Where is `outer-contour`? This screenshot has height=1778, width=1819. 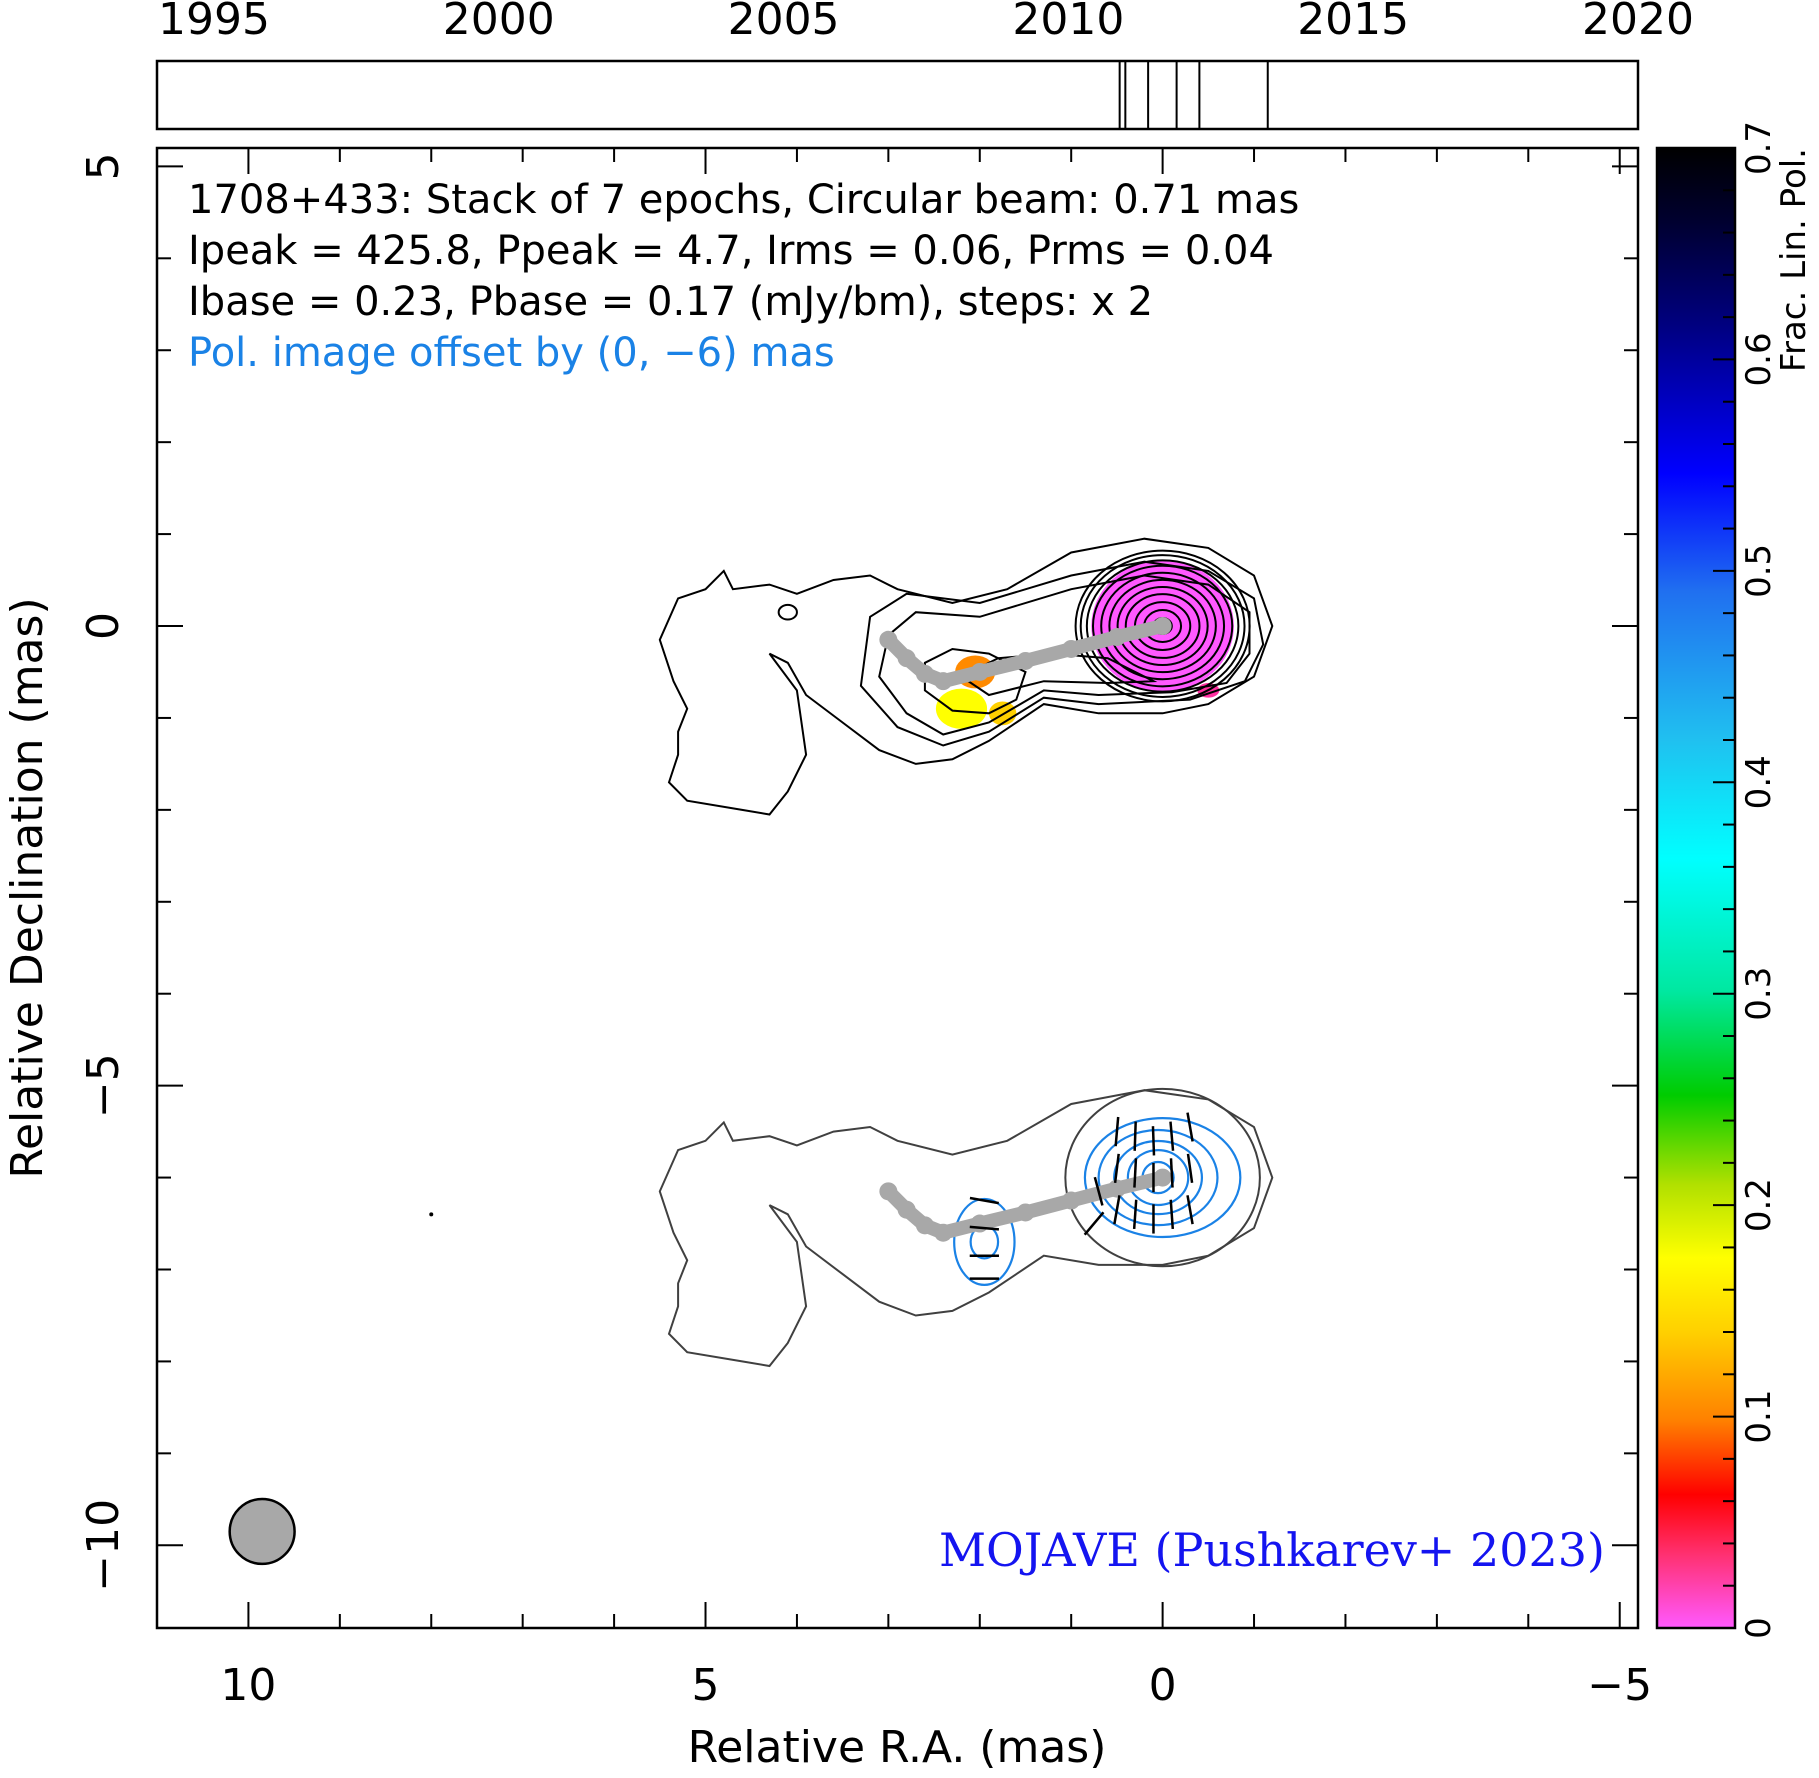
outer-contour is located at coordinates (966, 676).